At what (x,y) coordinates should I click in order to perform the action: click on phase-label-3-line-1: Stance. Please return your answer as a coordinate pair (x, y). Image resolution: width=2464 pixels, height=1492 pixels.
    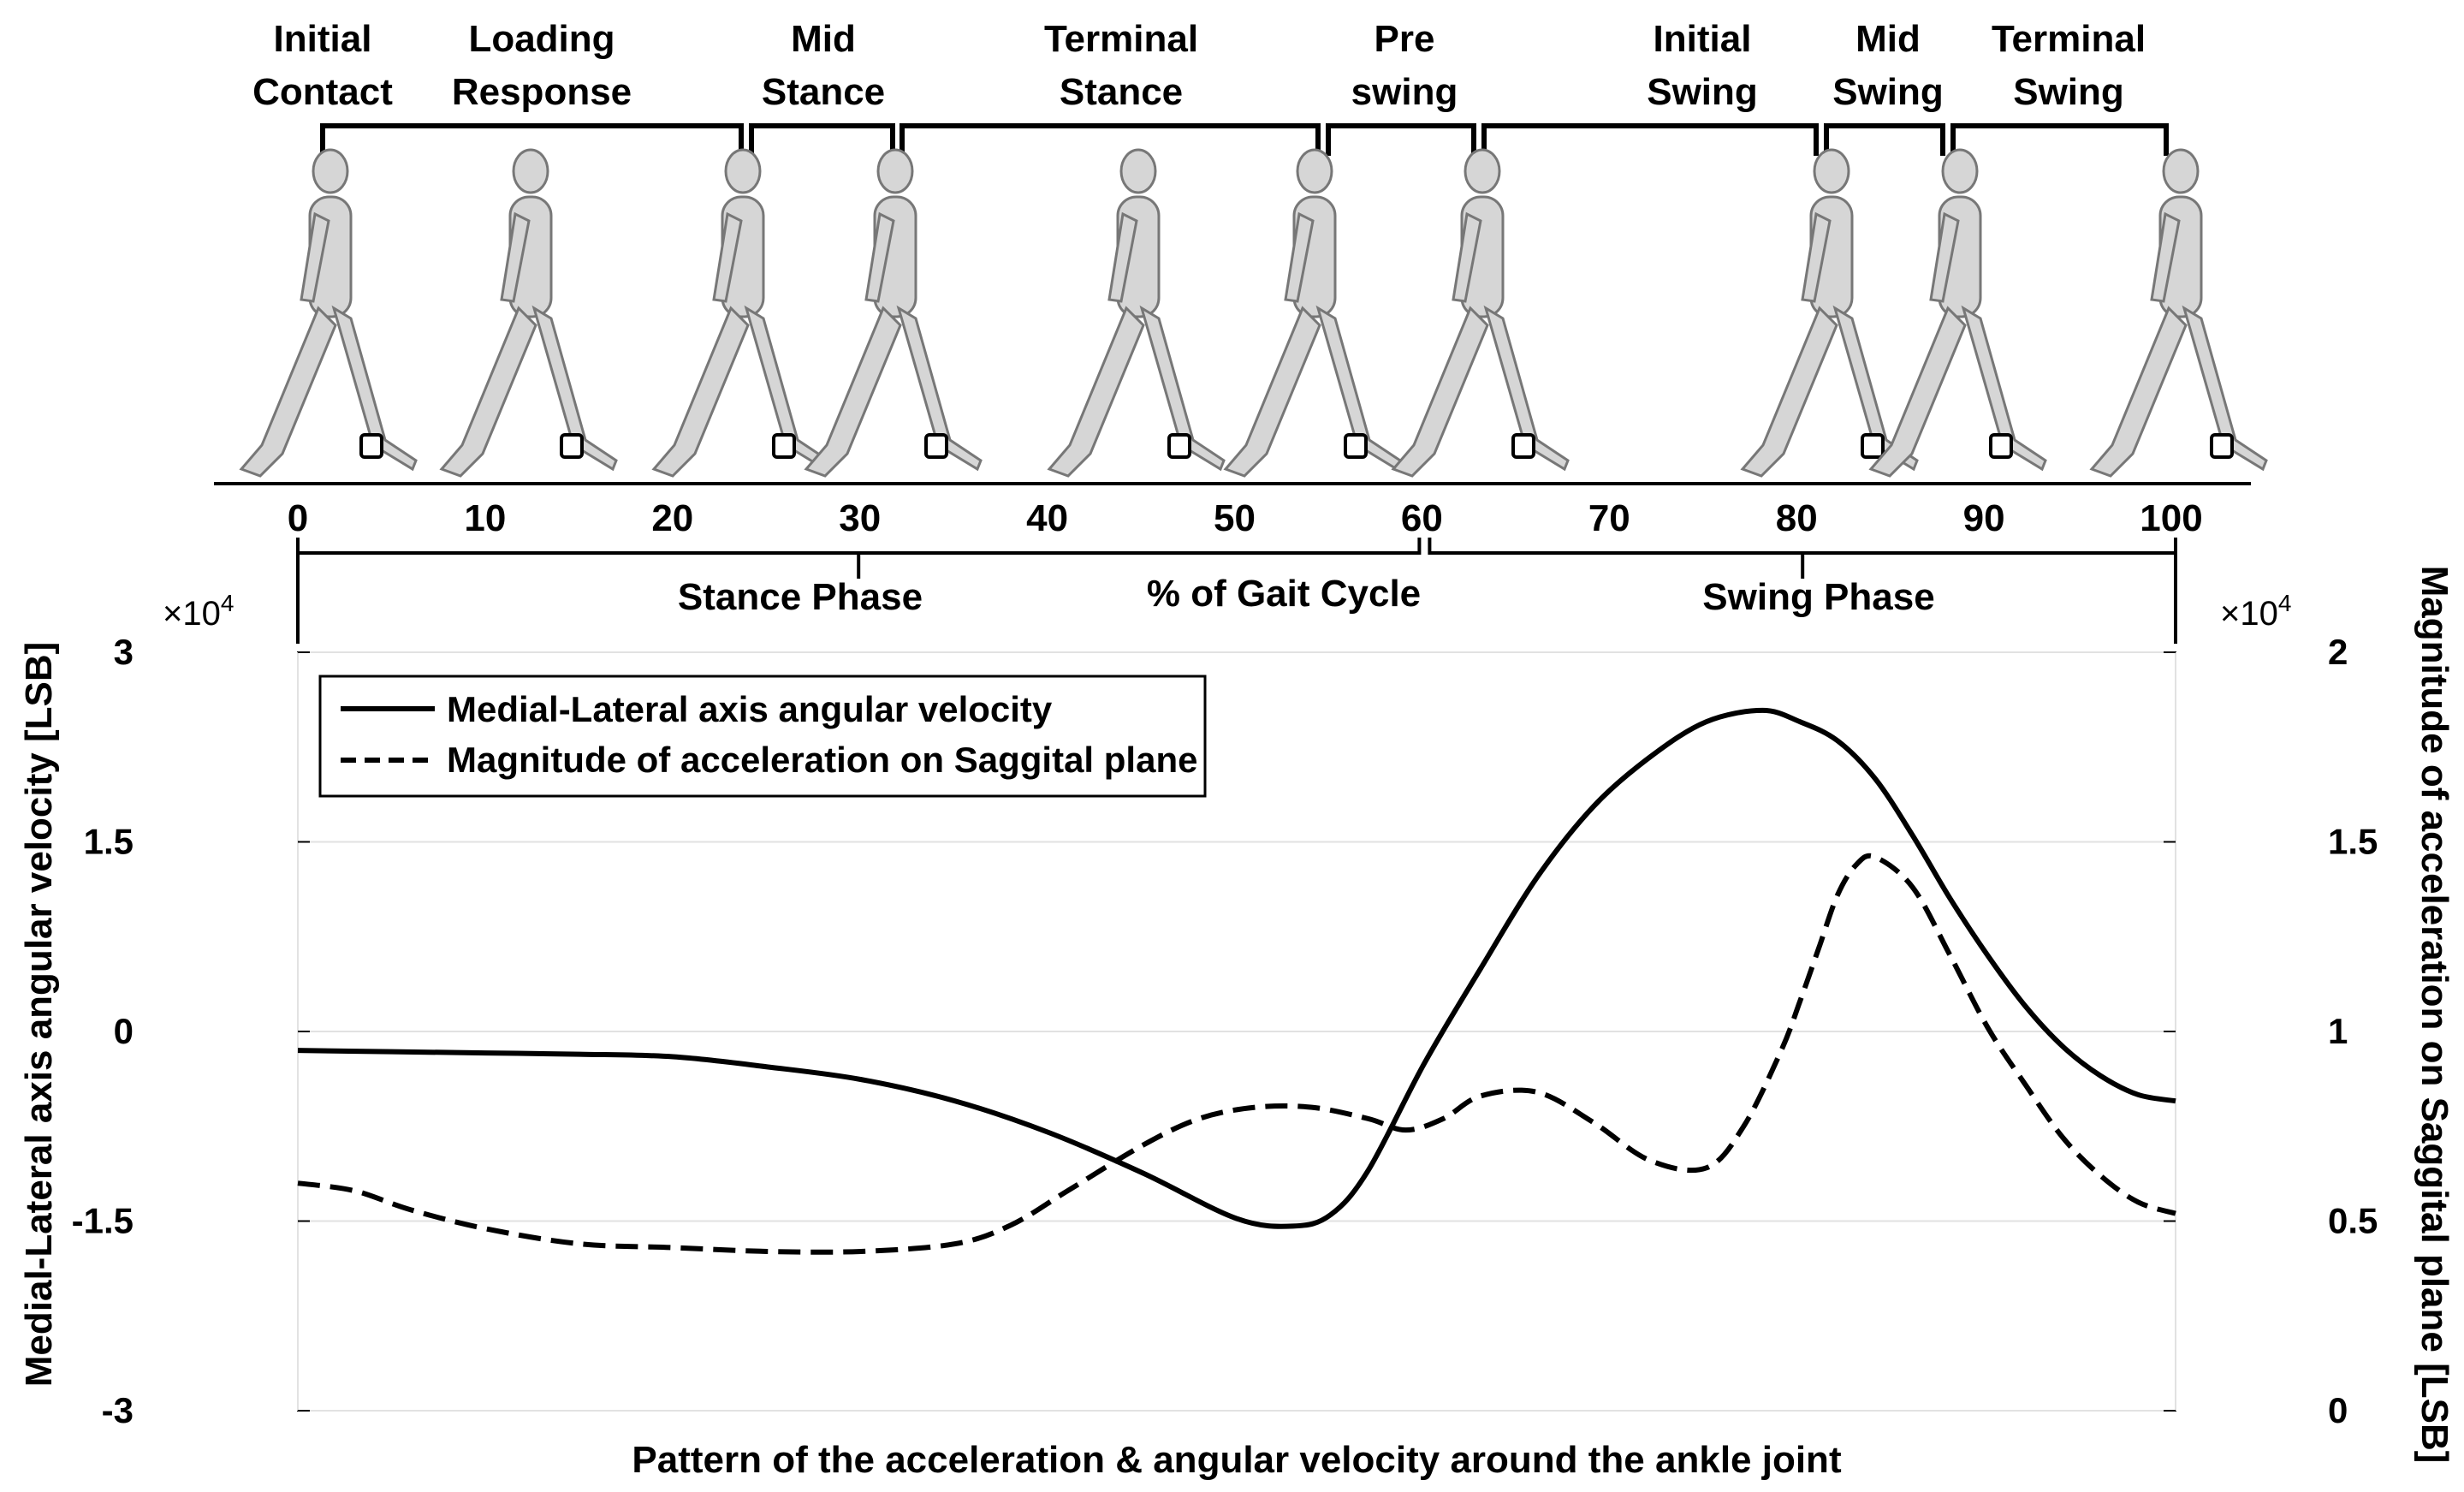
    Looking at the image, I should click on (1121, 92).